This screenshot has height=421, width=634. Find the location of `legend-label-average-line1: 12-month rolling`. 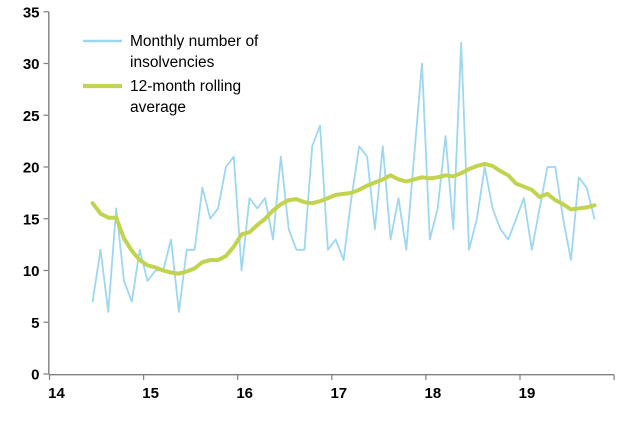

legend-label-average-line1: 12-month rolling is located at coordinates (185, 86).